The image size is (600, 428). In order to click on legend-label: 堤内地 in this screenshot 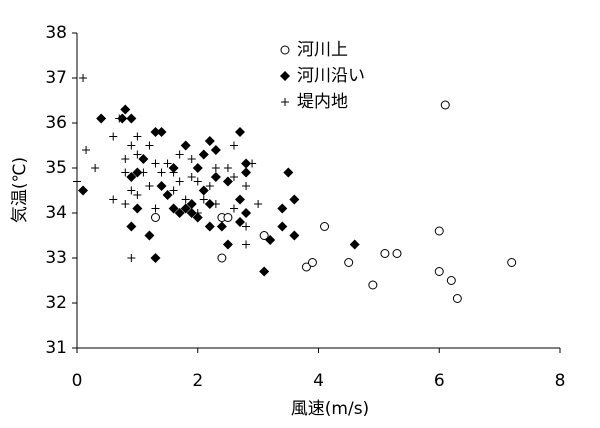, I will do `click(322, 102)`.